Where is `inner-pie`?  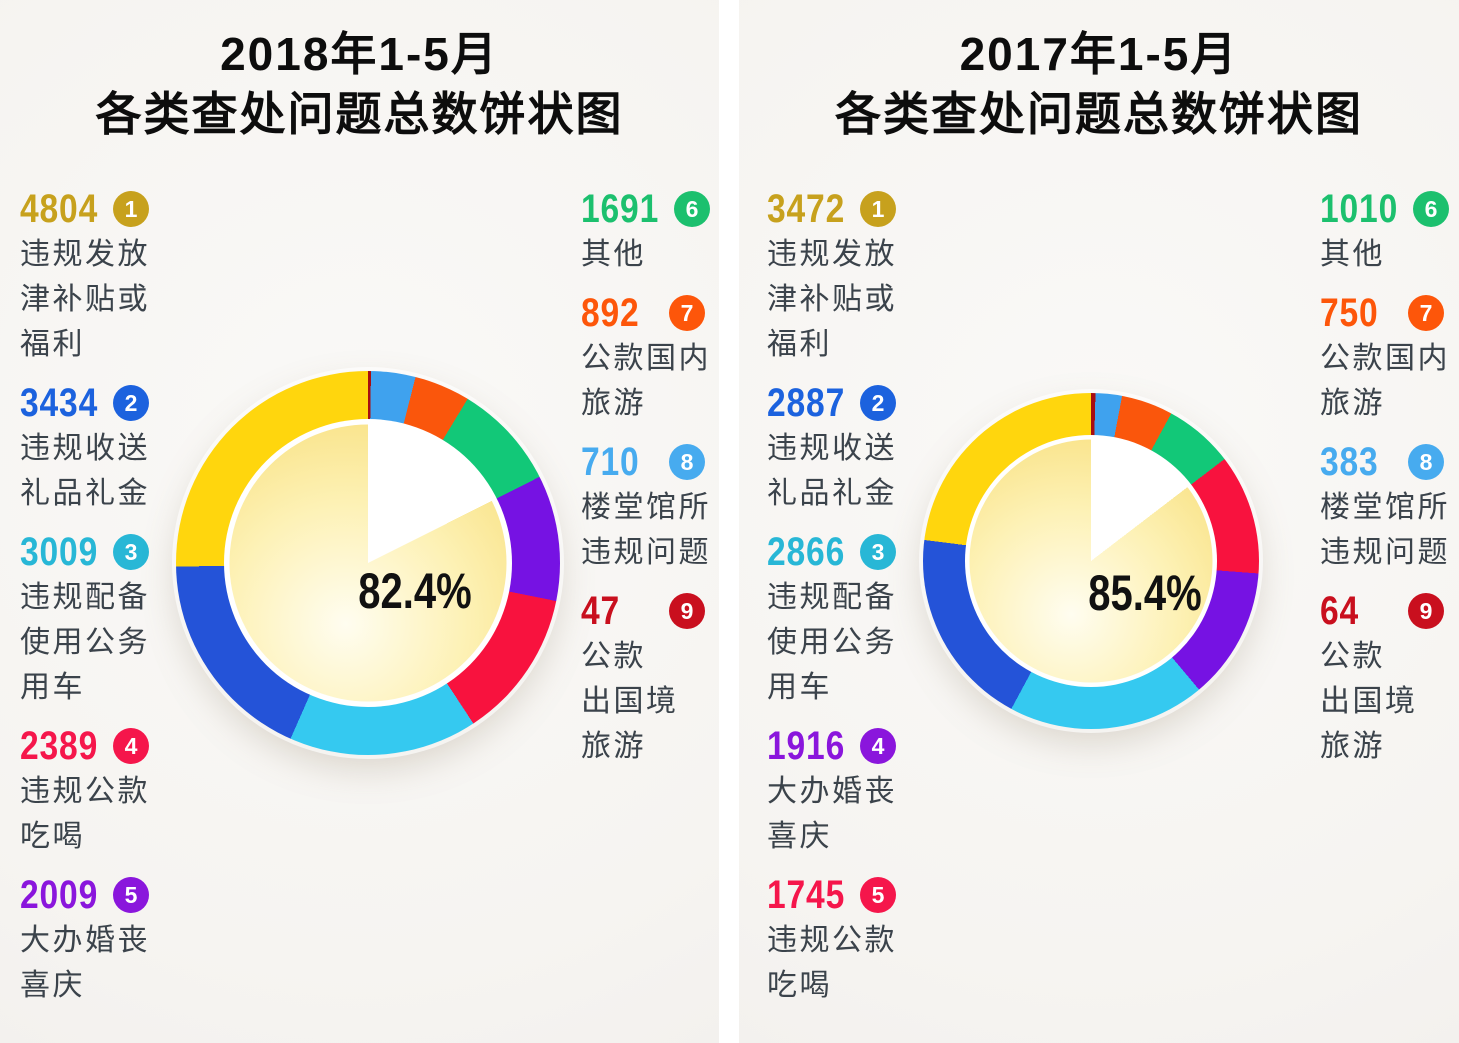 inner-pie is located at coordinates (368, 563).